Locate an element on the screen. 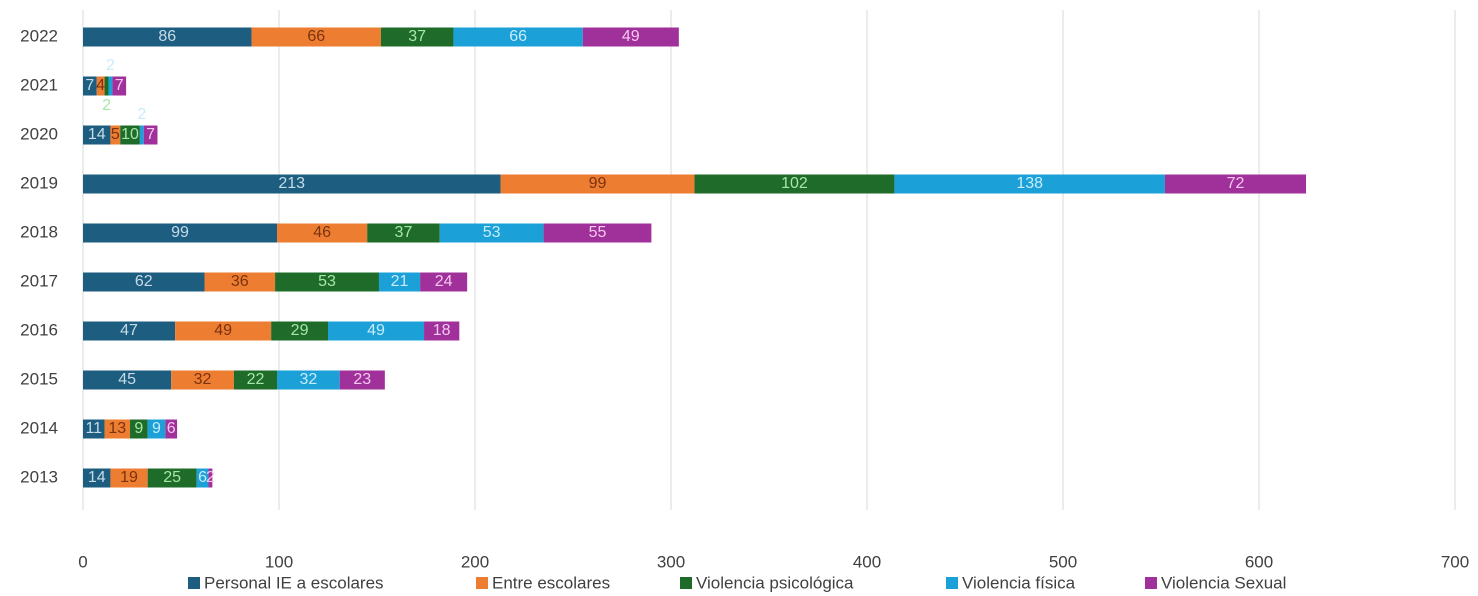 The image size is (1478, 596). x-tick-label: 700 is located at coordinates (1455, 561).